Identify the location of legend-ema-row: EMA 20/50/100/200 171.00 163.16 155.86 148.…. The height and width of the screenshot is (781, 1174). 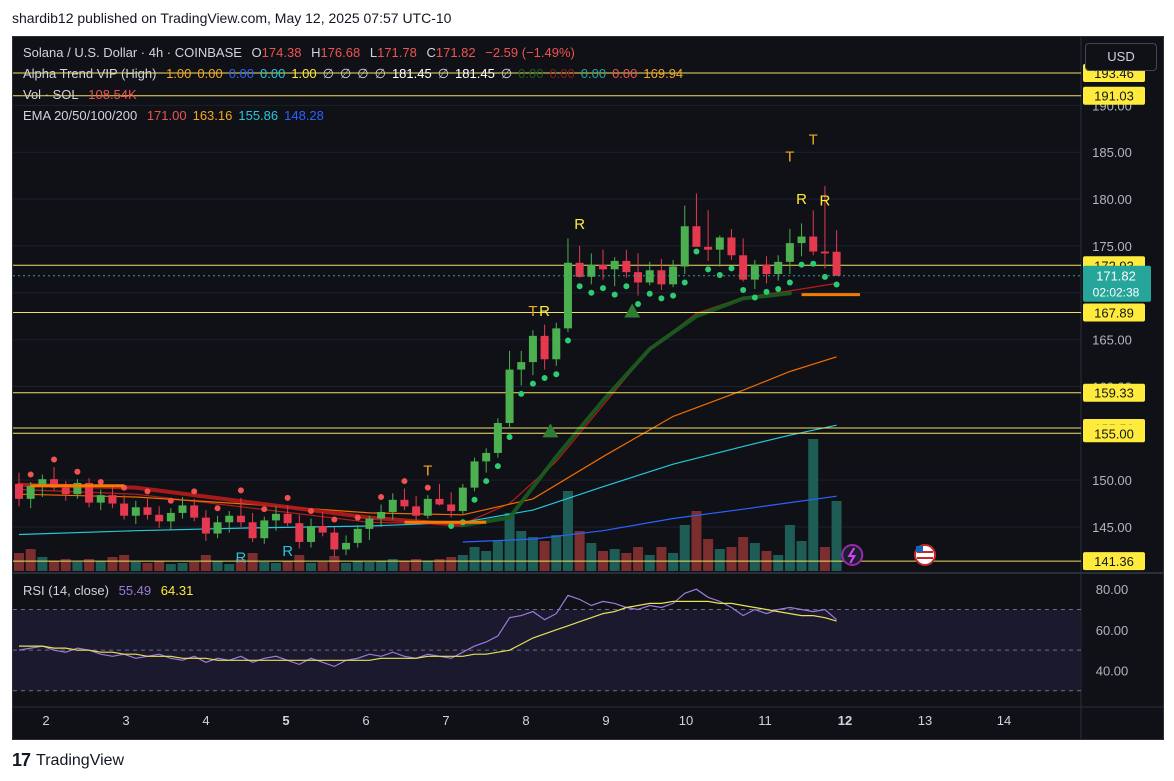
(179, 115).